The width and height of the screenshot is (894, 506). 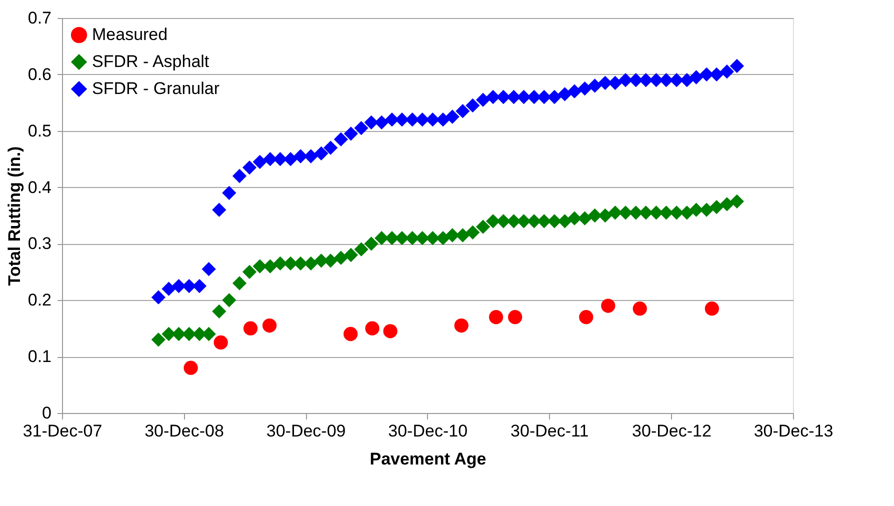 I want to click on x-tick-label: 30-Dec-10, so click(x=428, y=431).